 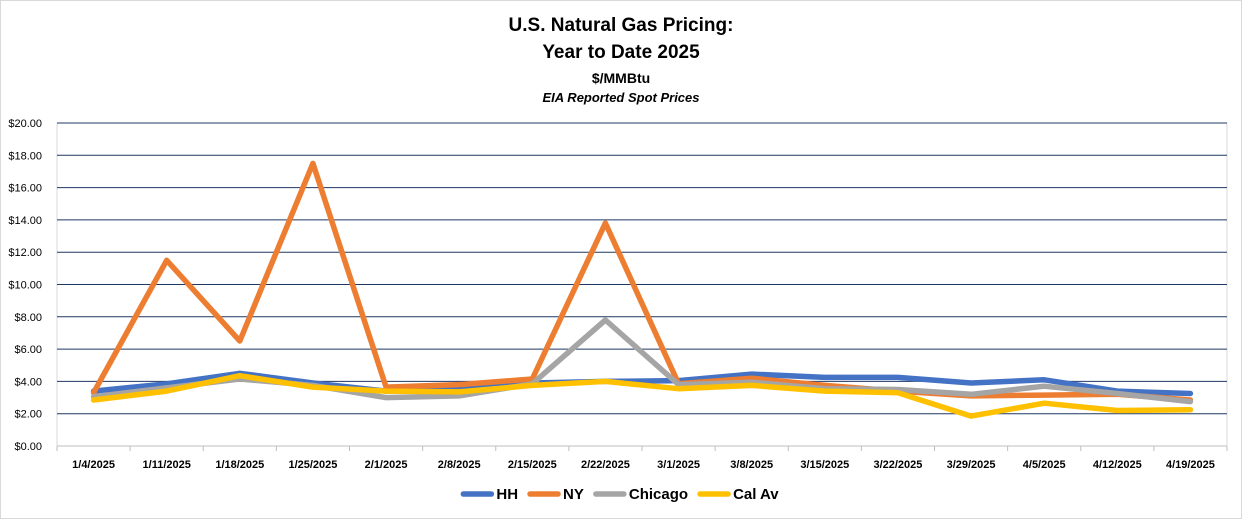 I want to click on y-tick-label: $14.00, so click(x=25, y=221).